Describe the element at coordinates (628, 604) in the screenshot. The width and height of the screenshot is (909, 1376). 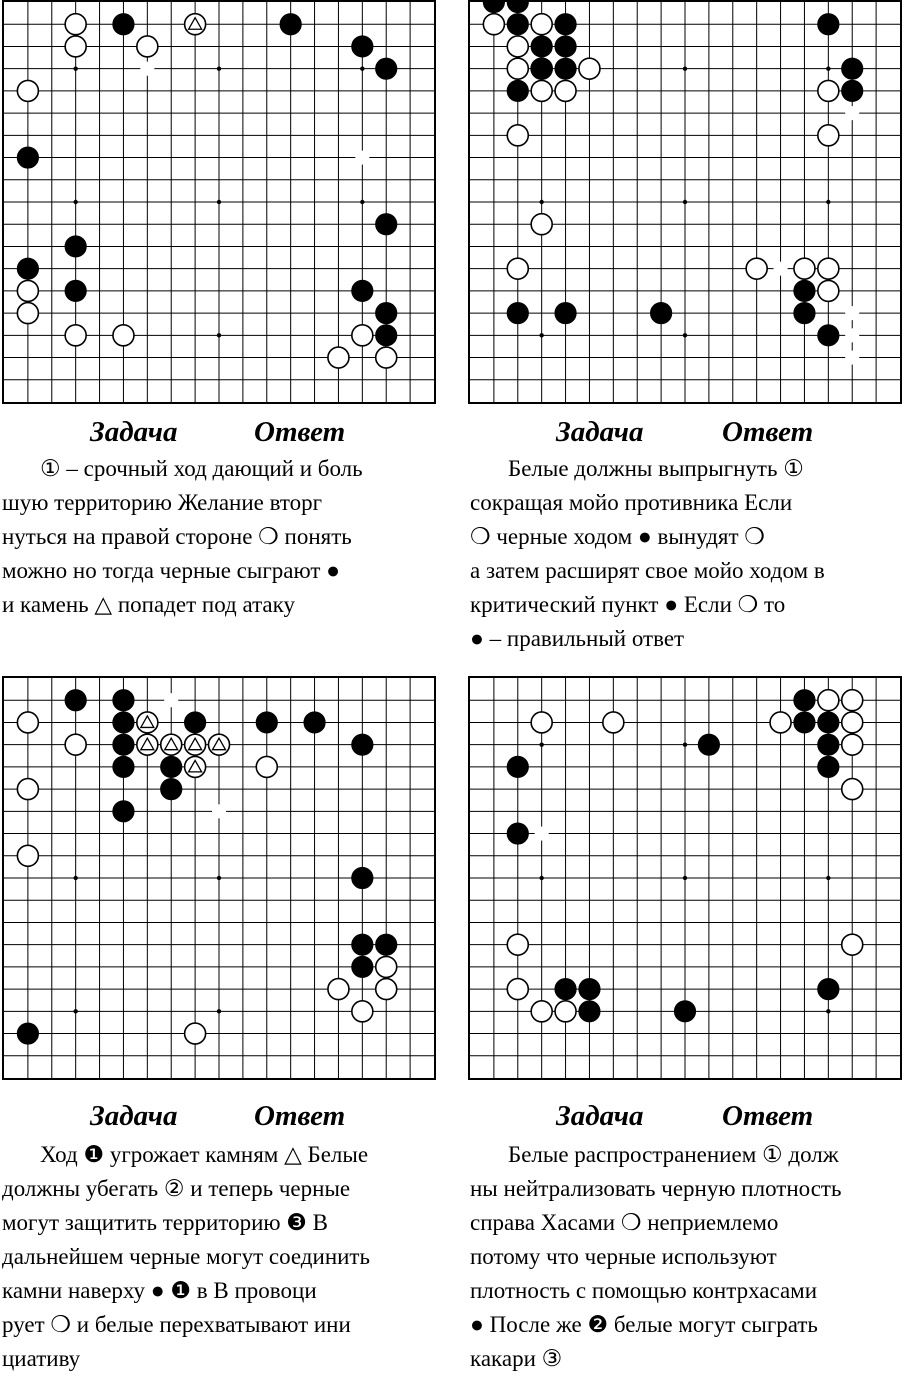
I see `panel-2-line-5: критический пункт ● Если ❍ то` at that location.